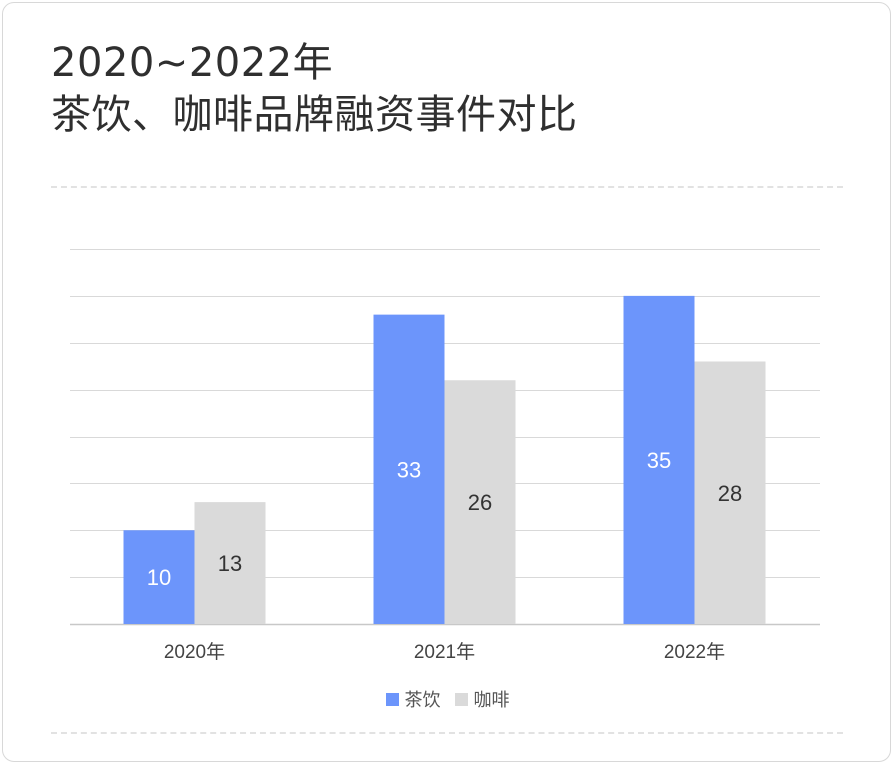 The height and width of the screenshot is (762, 895). What do you see at coordinates (491, 700) in the screenshot?
I see `legend-label-coffee: 咖啡` at bounding box center [491, 700].